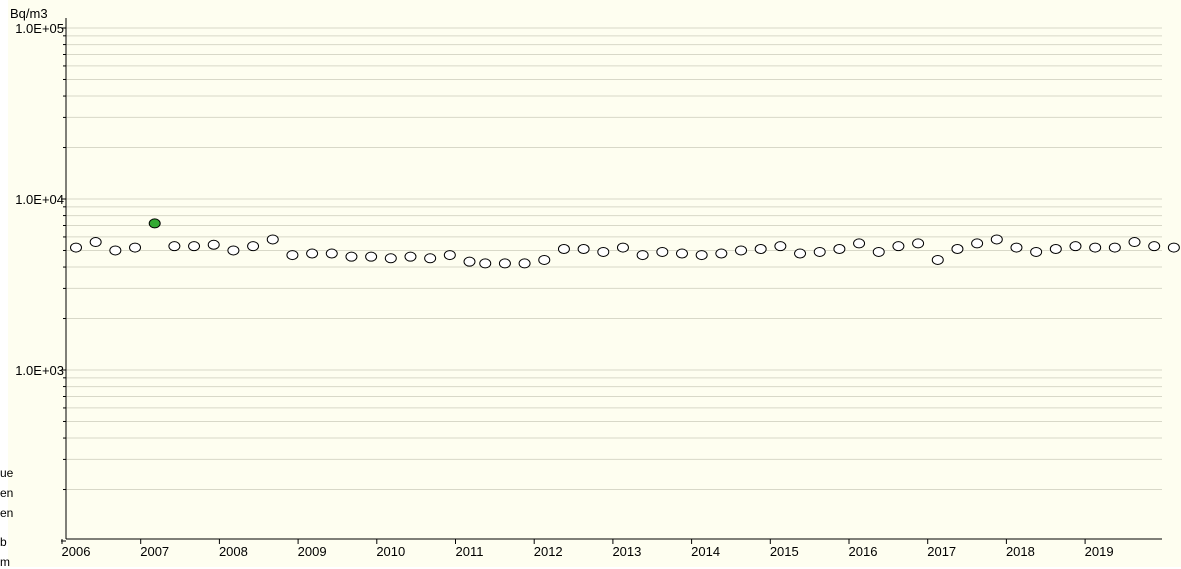 The width and height of the screenshot is (1181, 569). I want to click on x-tick-label: 2006, so click(76, 551).